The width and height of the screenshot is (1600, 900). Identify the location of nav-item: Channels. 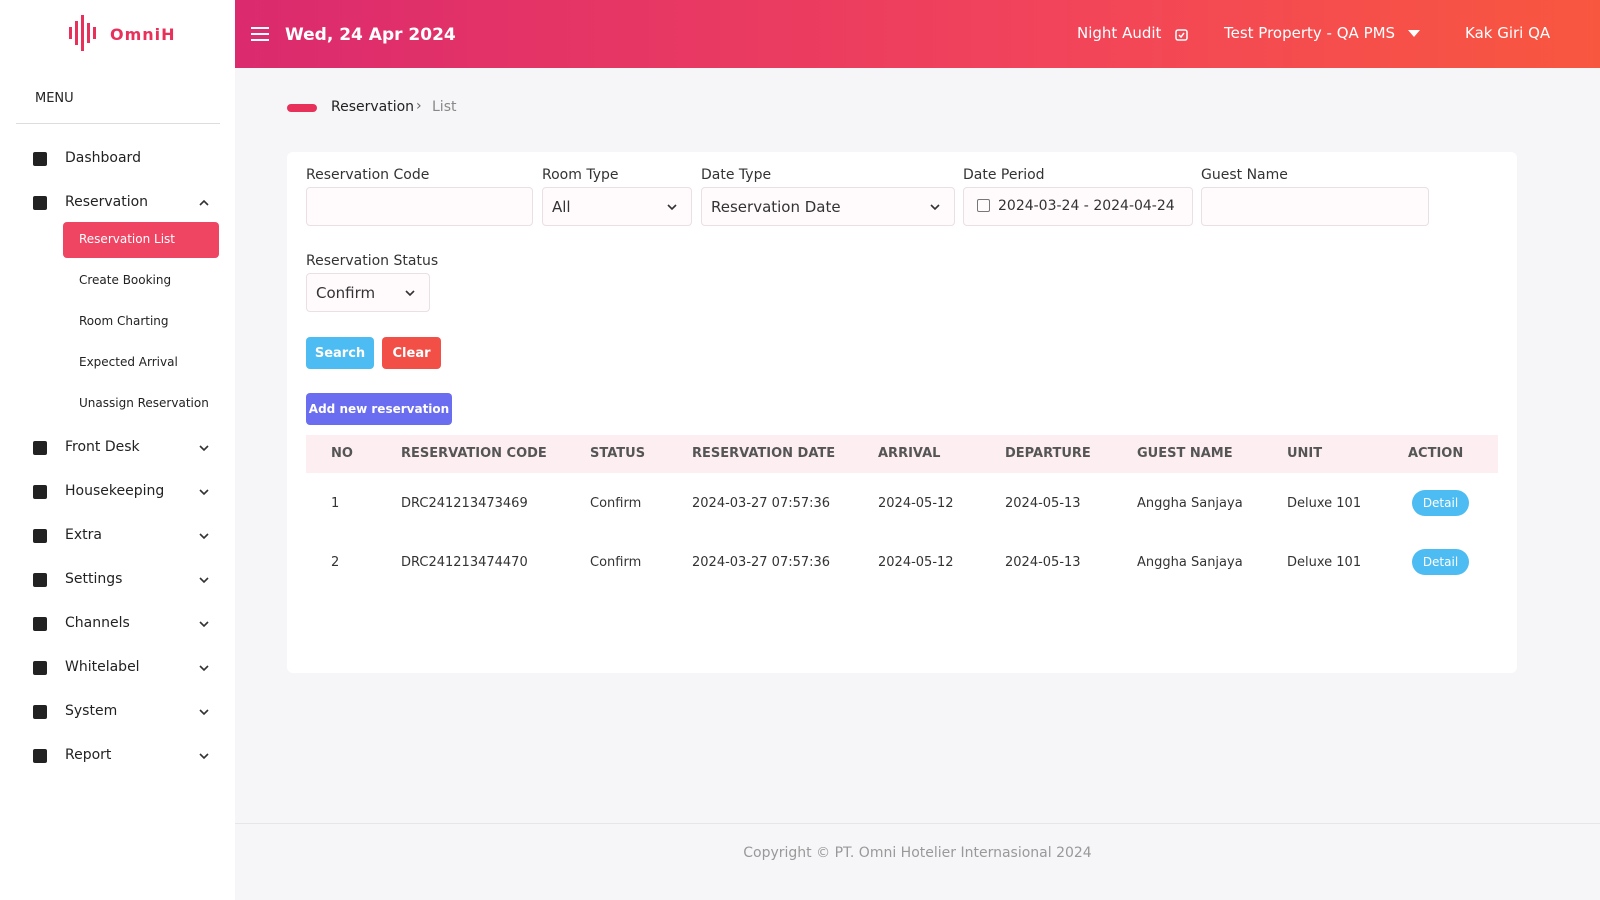
(97, 623).